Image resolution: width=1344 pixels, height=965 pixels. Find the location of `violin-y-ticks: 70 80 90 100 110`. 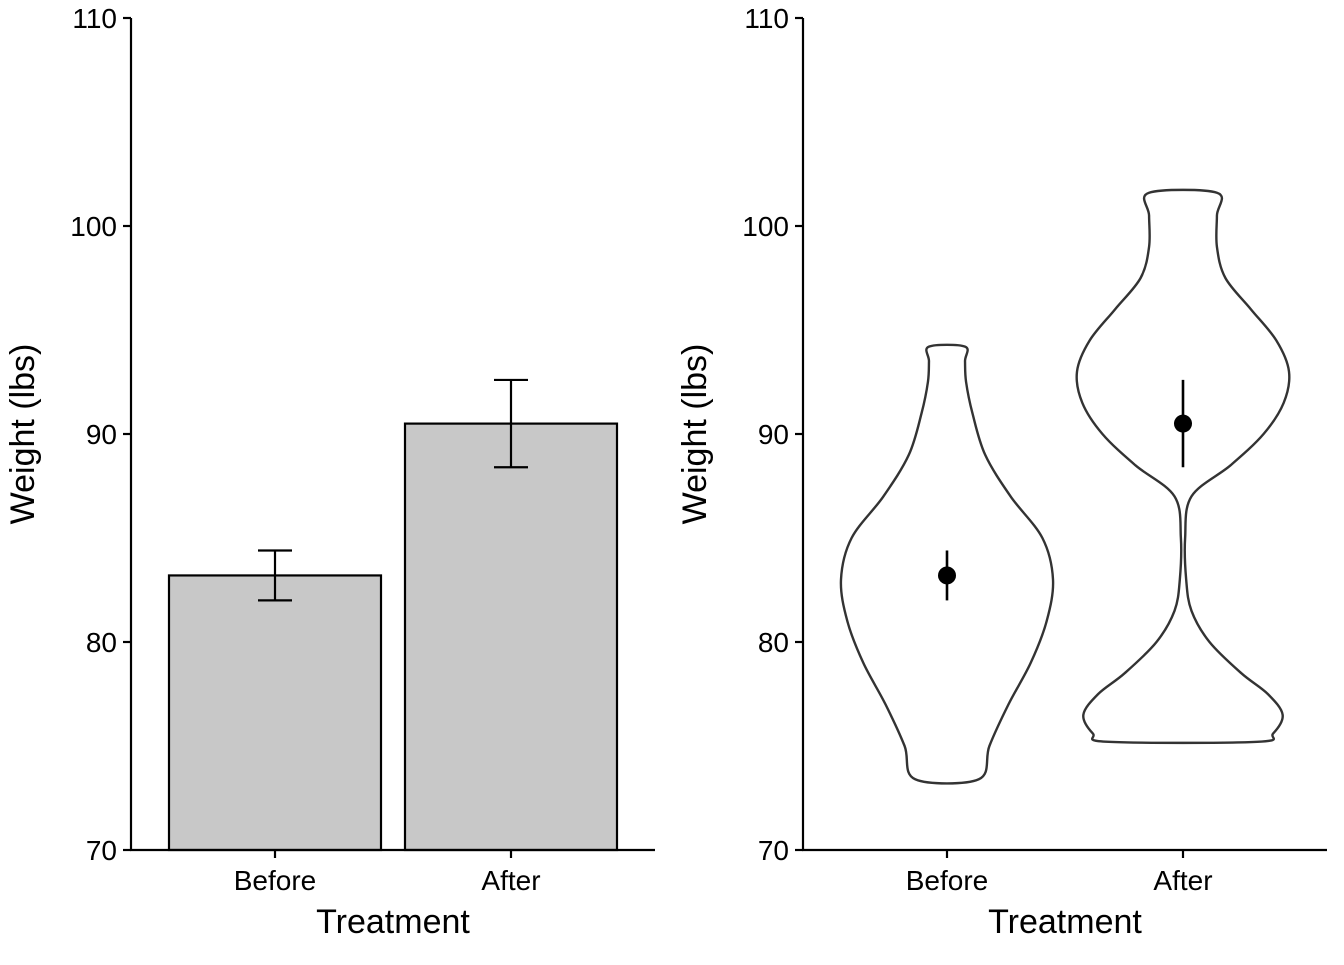

violin-y-ticks: 70 80 90 100 110 is located at coordinates (772, 434).